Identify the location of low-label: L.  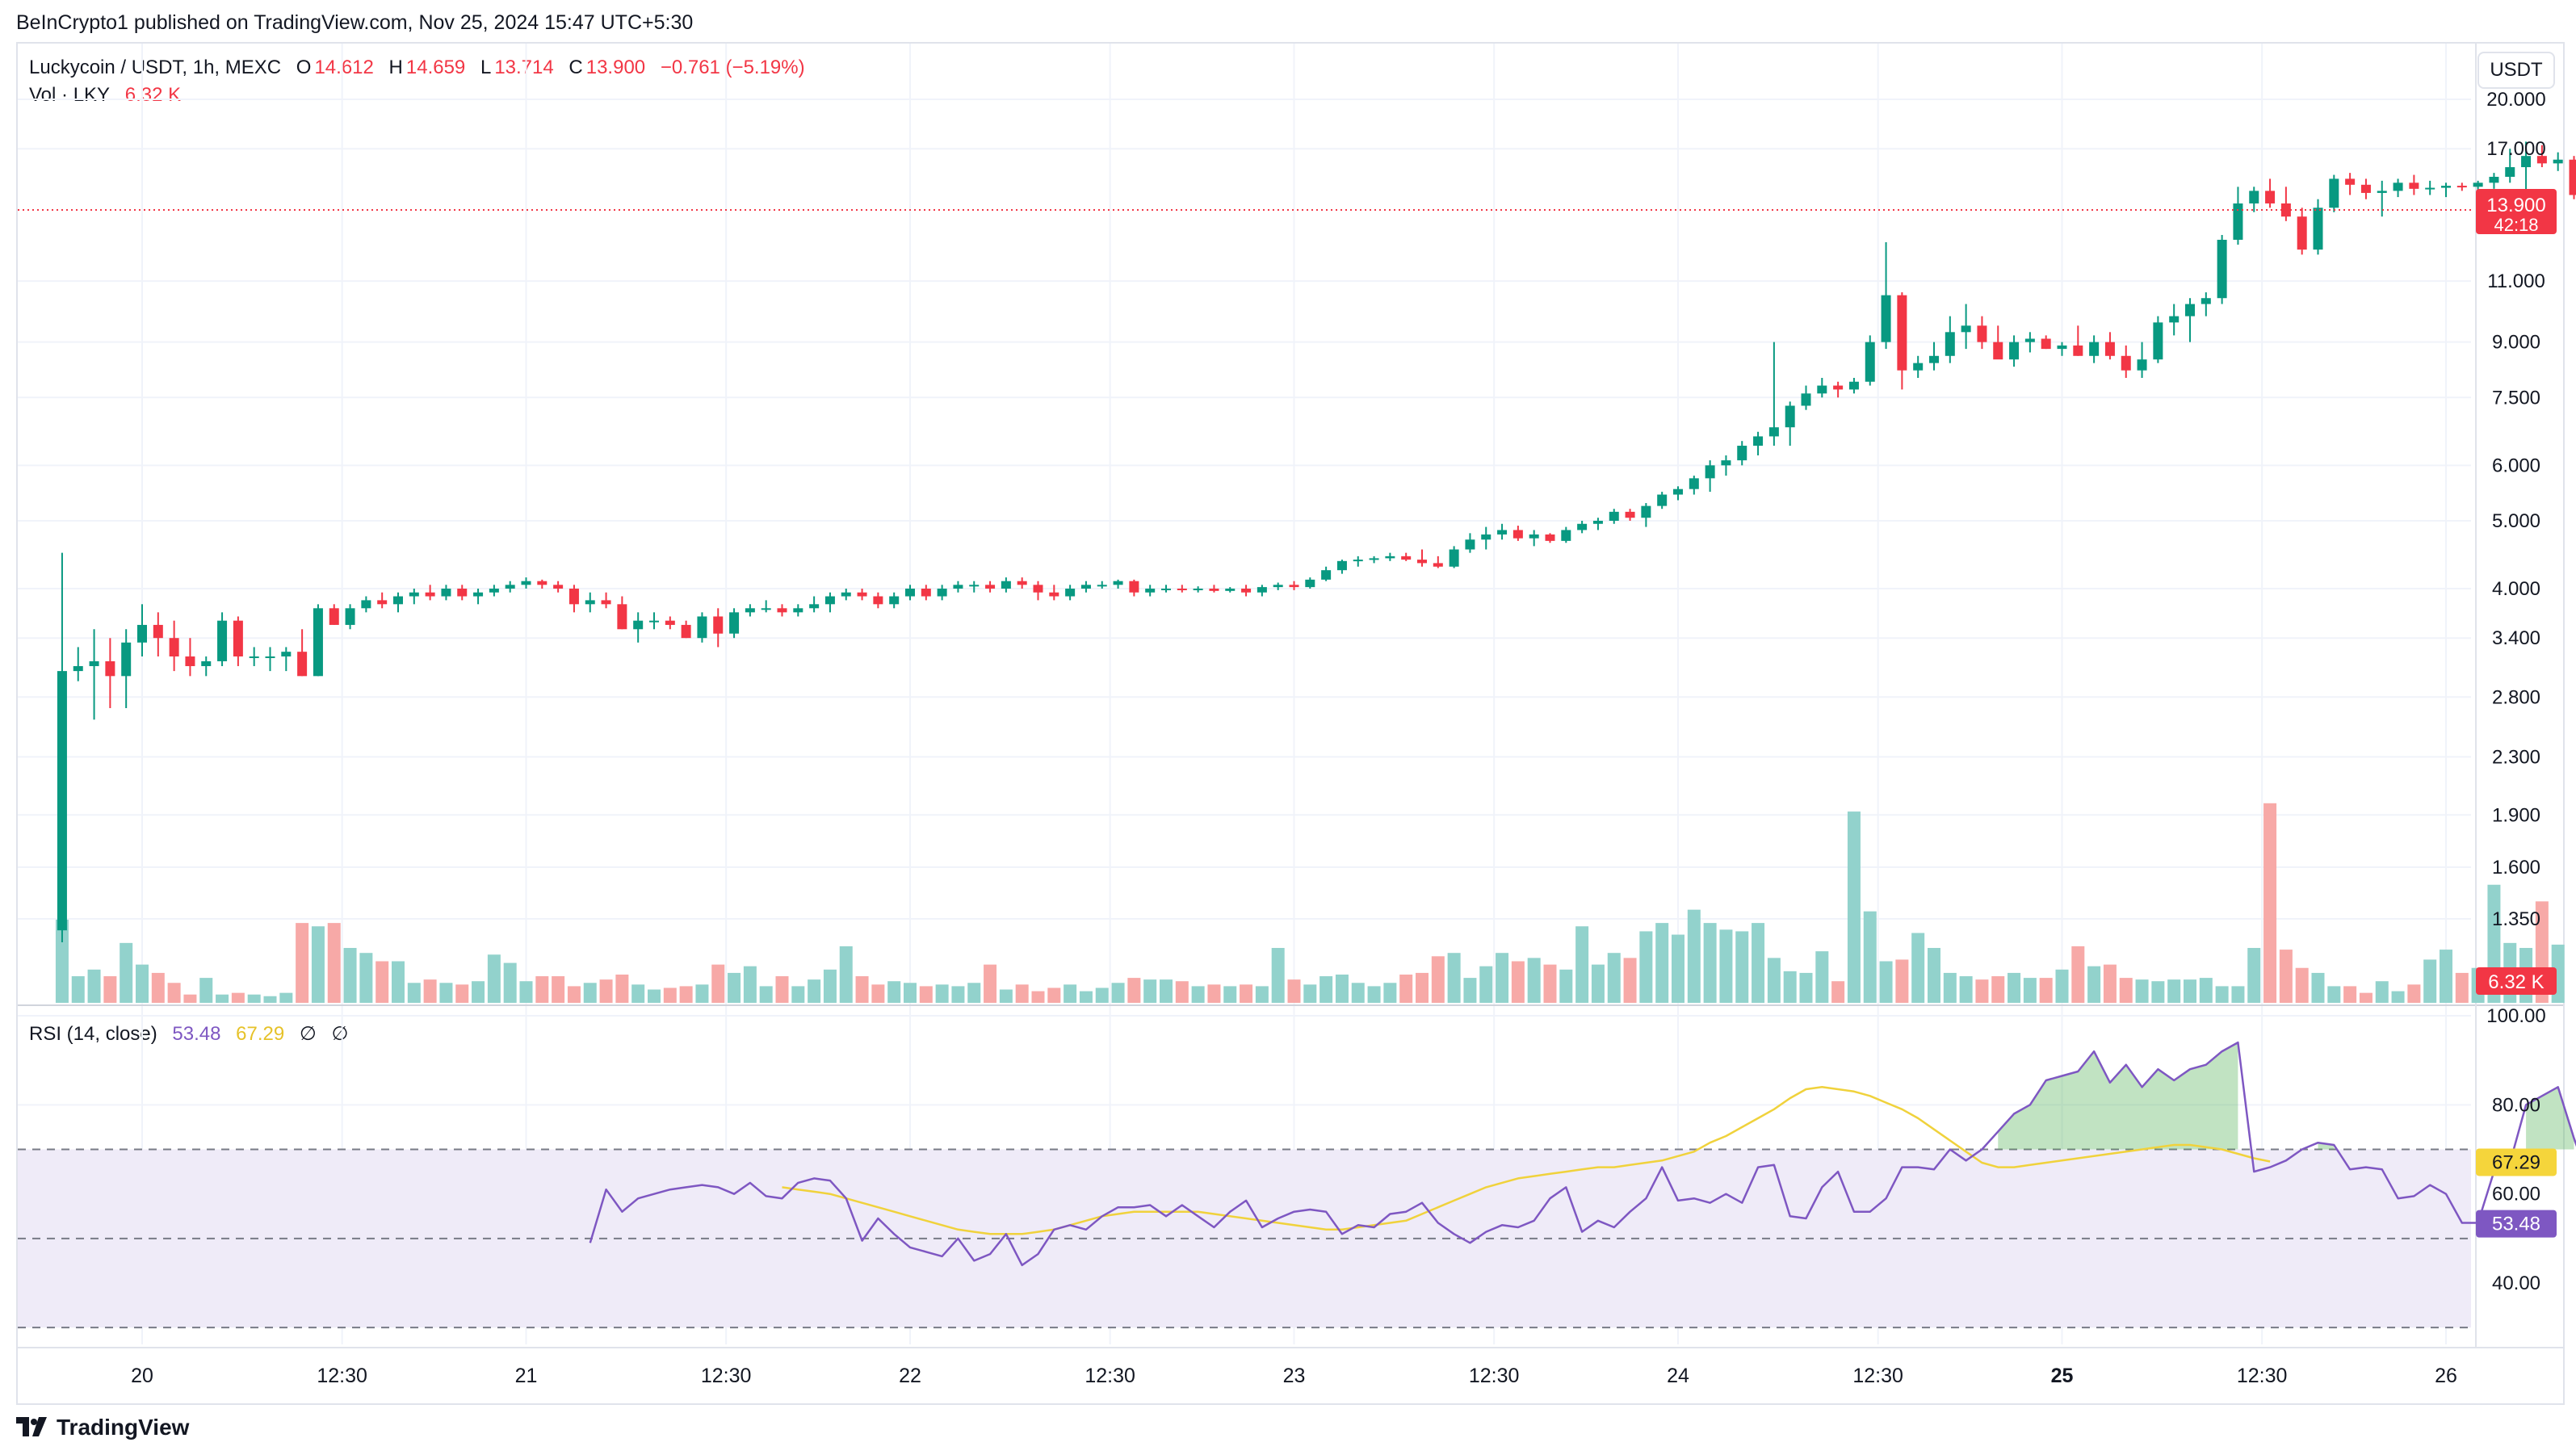
(486, 67).